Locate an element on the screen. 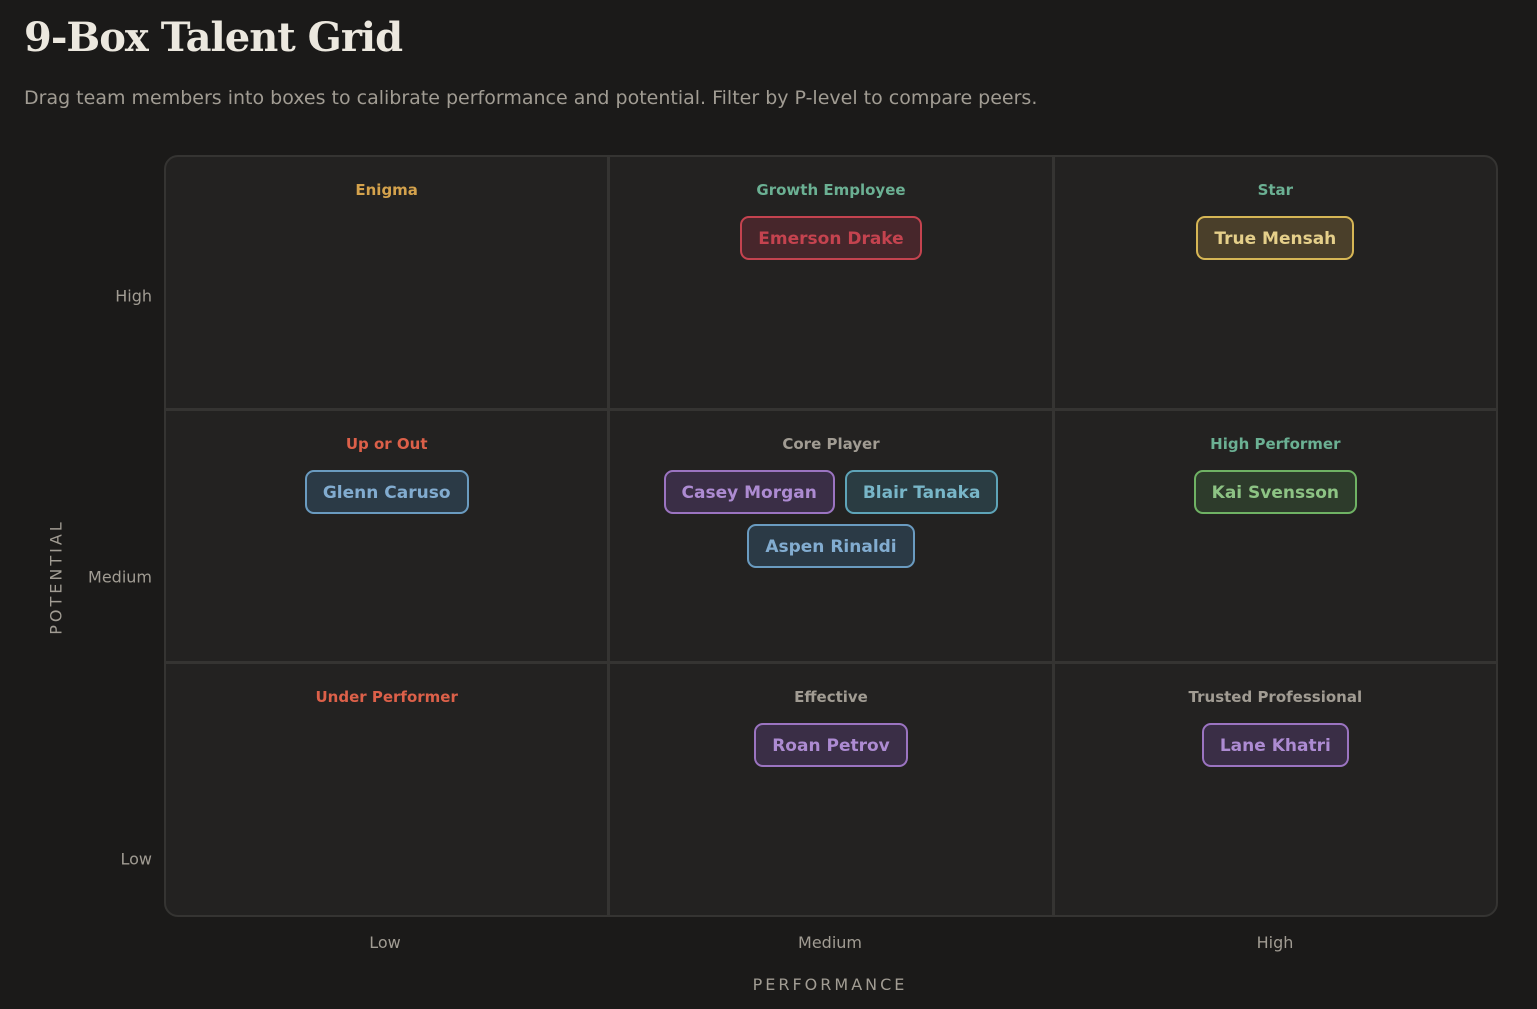  box-members: Casey Morgan Blair Tanaka Aspen Rinaldi is located at coordinates (831, 518).